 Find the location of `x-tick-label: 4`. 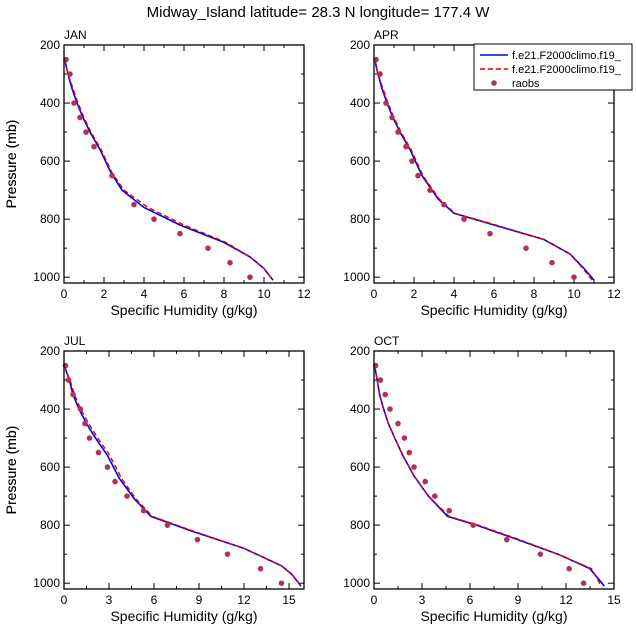

x-tick-label: 4 is located at coordinates (144, 294).